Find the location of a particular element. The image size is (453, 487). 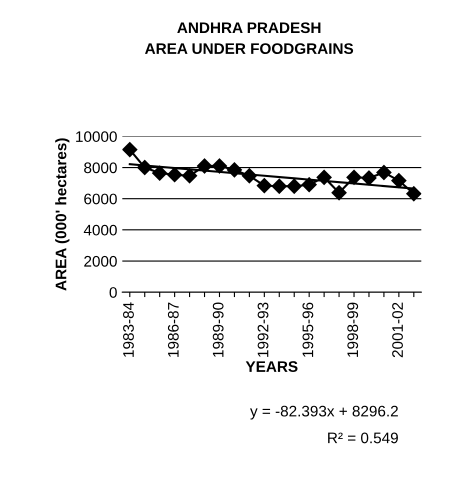

y-axis-title: AREA (000' hectares) is located at coordinates (62, 214).